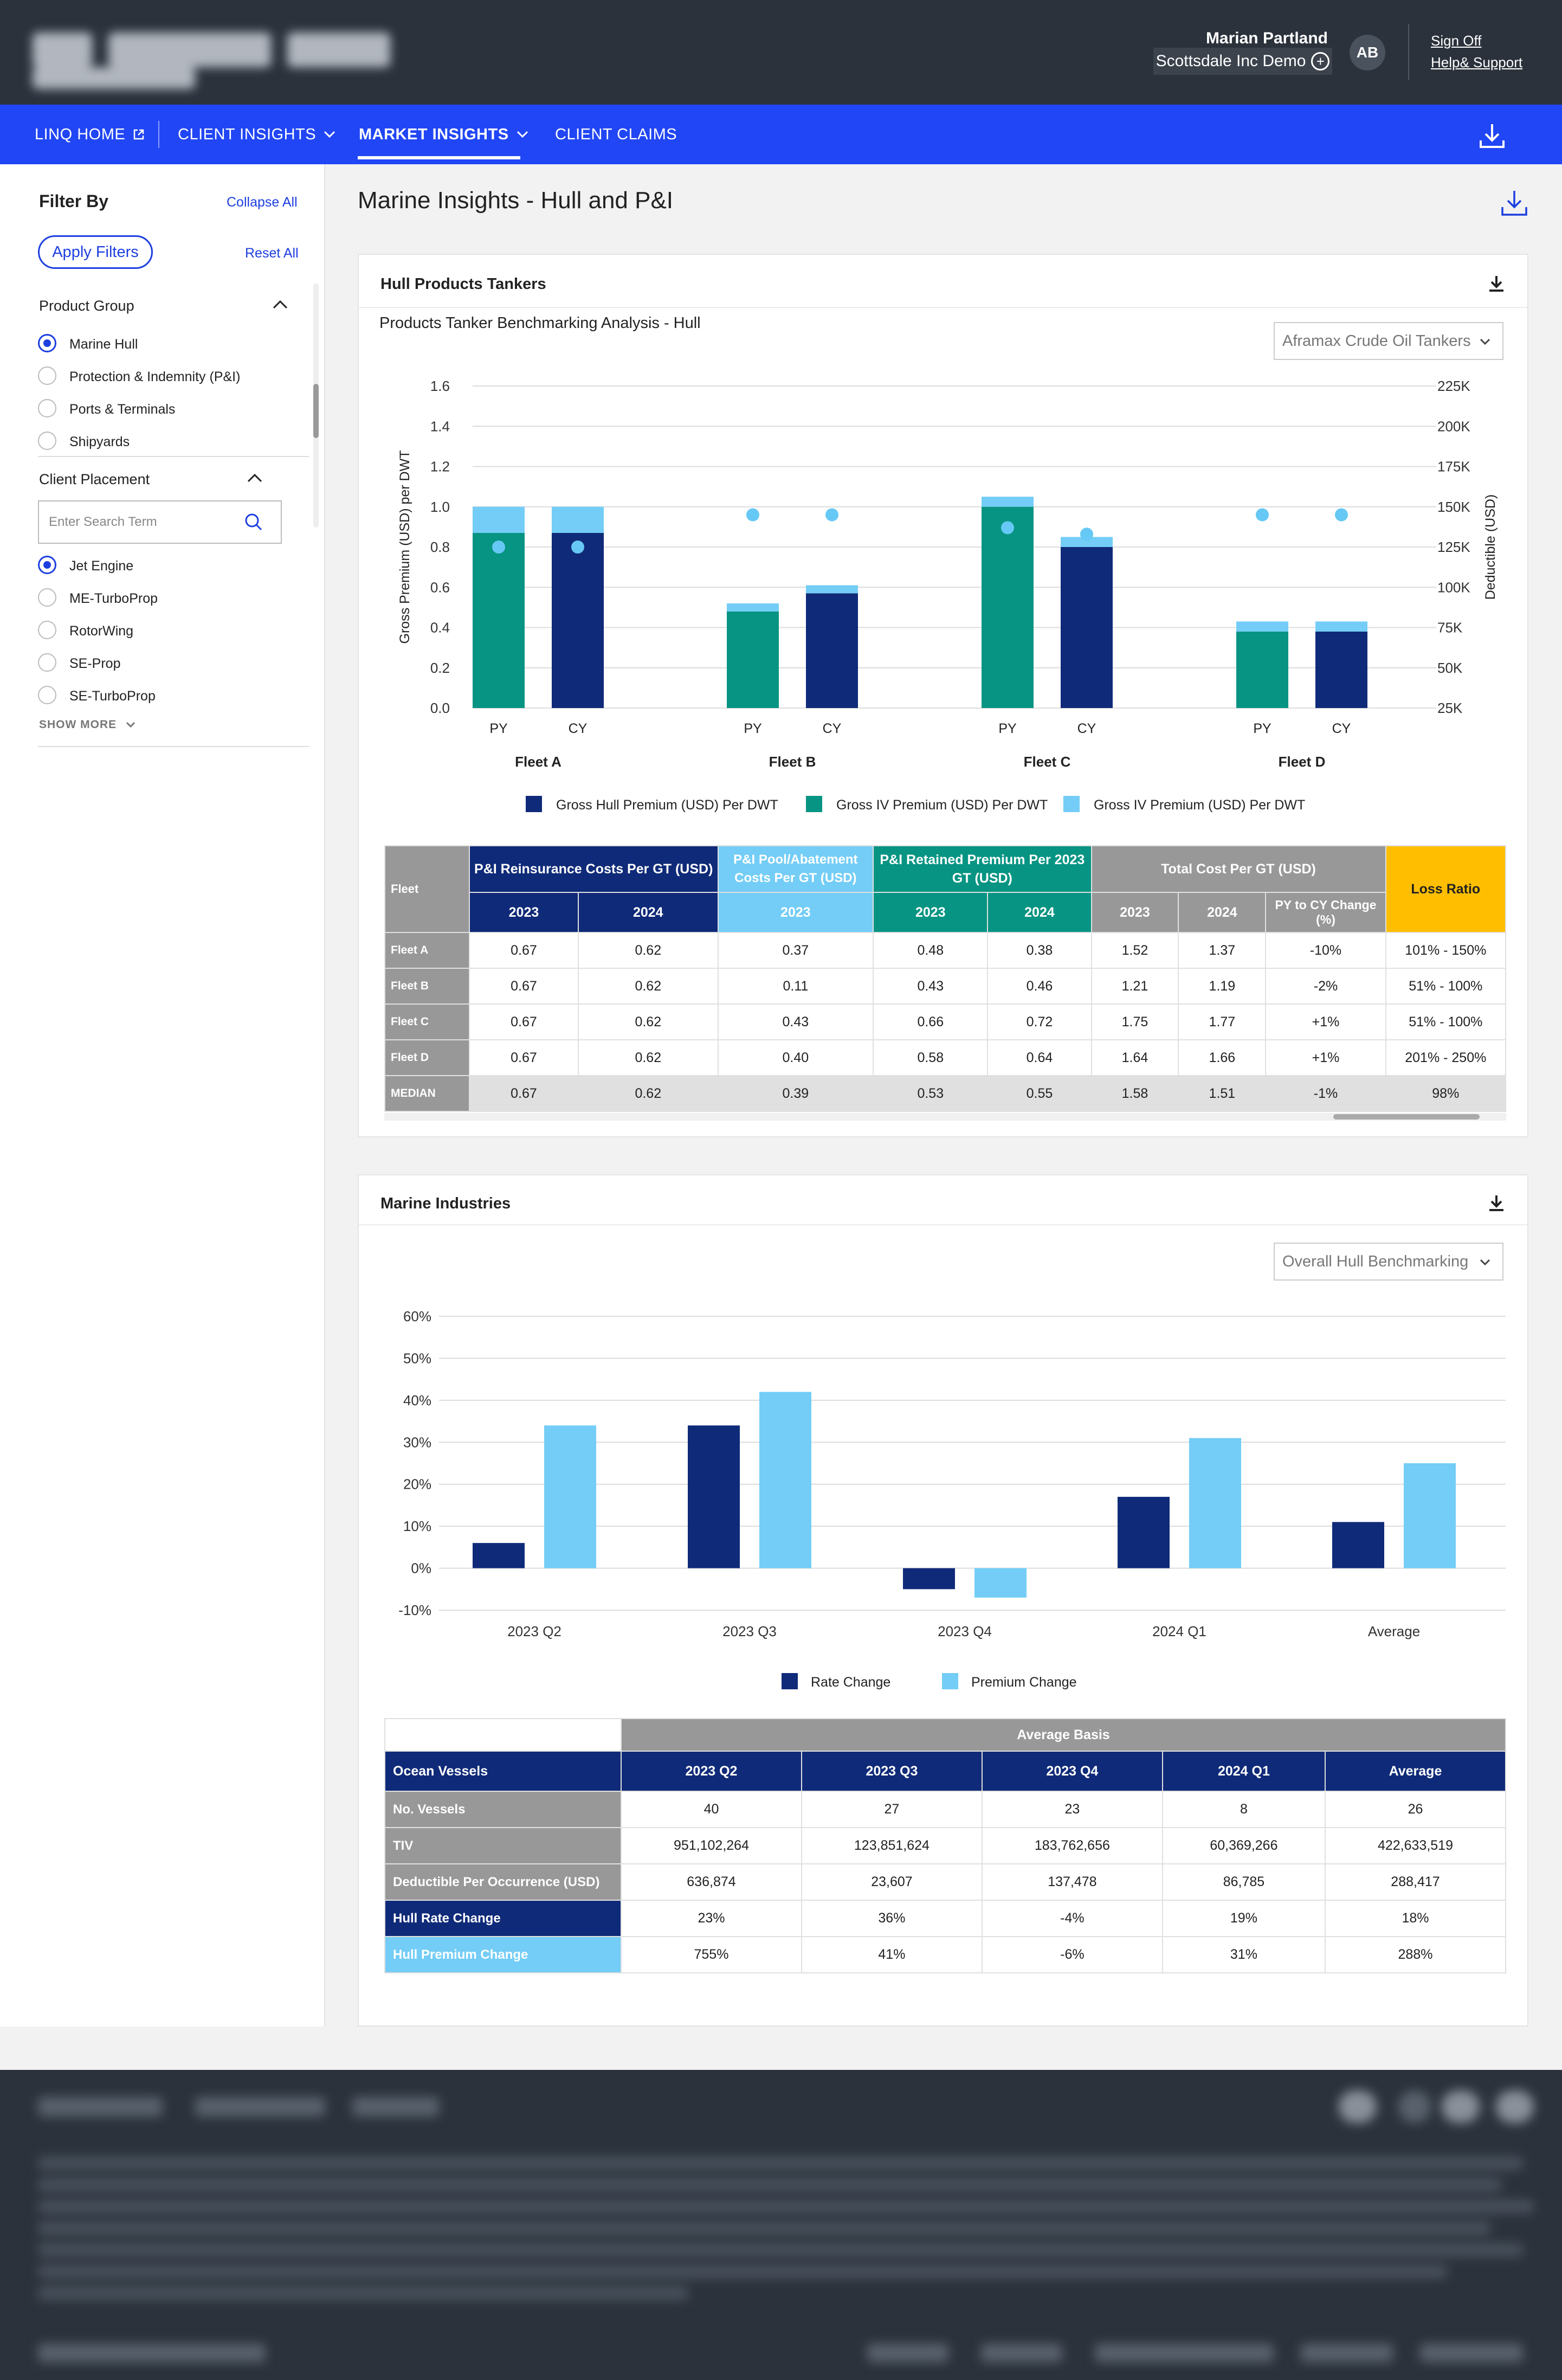 The width and height of the screenshot is (1562, 2380). I want to click on radio-marine-hull, so click(47, 343).